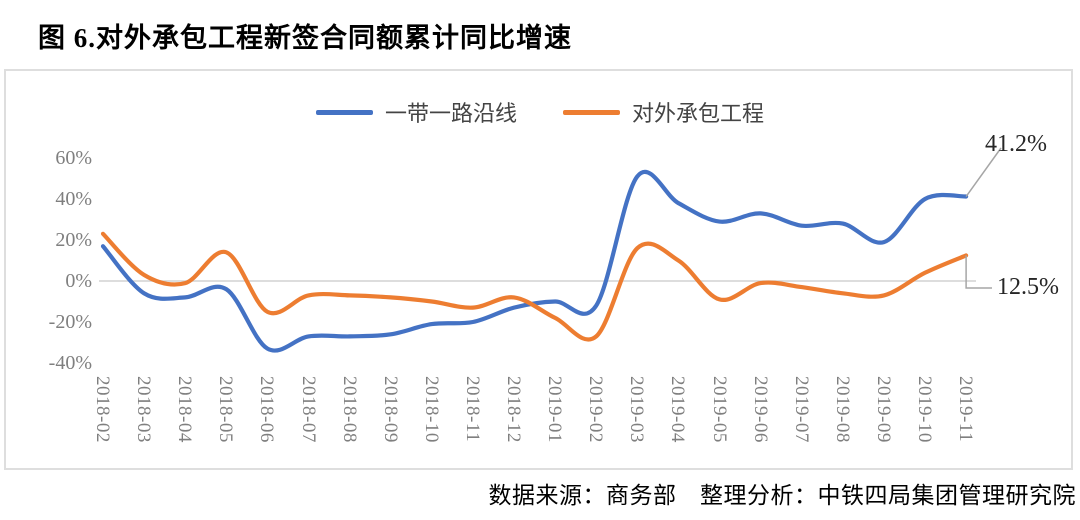  Describe the element at coordinates (144, 409) in the screenshot. I see `x-axis-tick-label: 2018-03` at that location.